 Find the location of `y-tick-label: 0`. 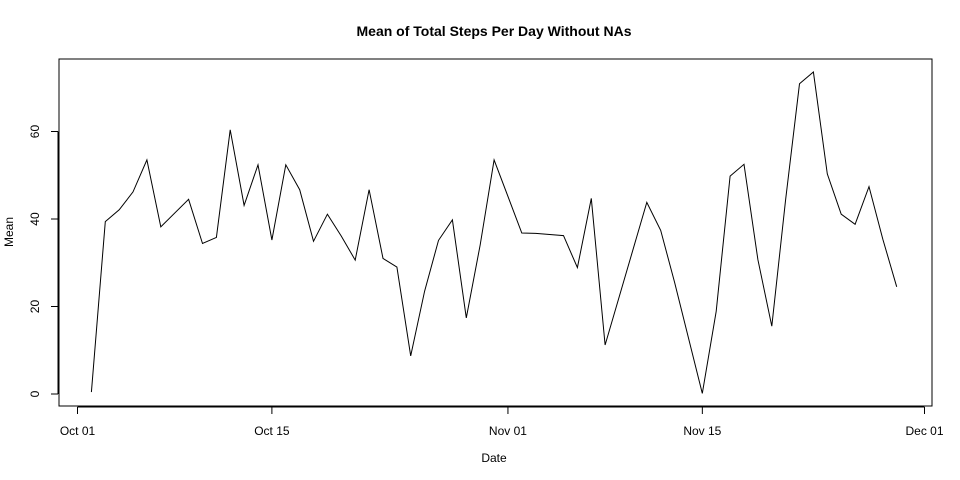

y-tick-label: 0 is located at coordinates (35, 393).